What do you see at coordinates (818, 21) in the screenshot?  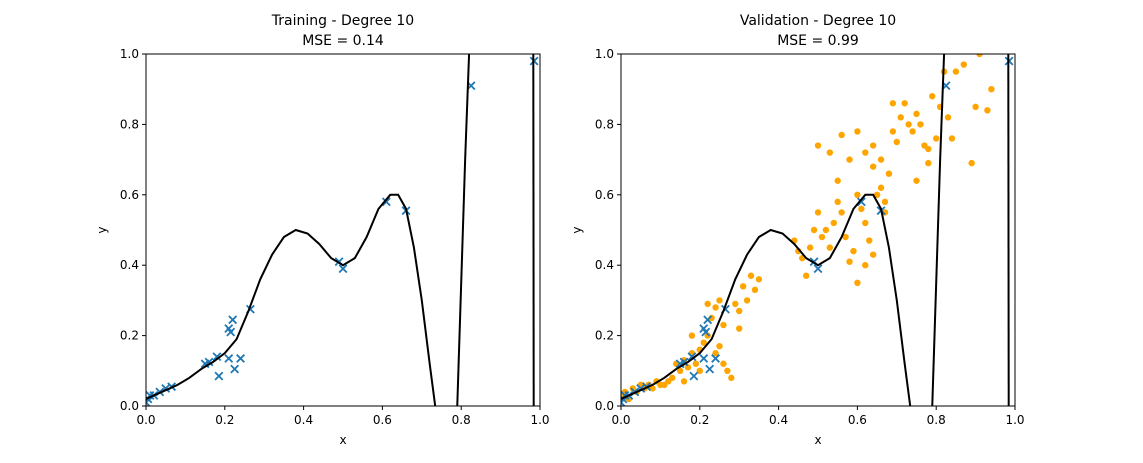 I see `chart-title: Validation - Degree 10` at bounding box center [818, 21].